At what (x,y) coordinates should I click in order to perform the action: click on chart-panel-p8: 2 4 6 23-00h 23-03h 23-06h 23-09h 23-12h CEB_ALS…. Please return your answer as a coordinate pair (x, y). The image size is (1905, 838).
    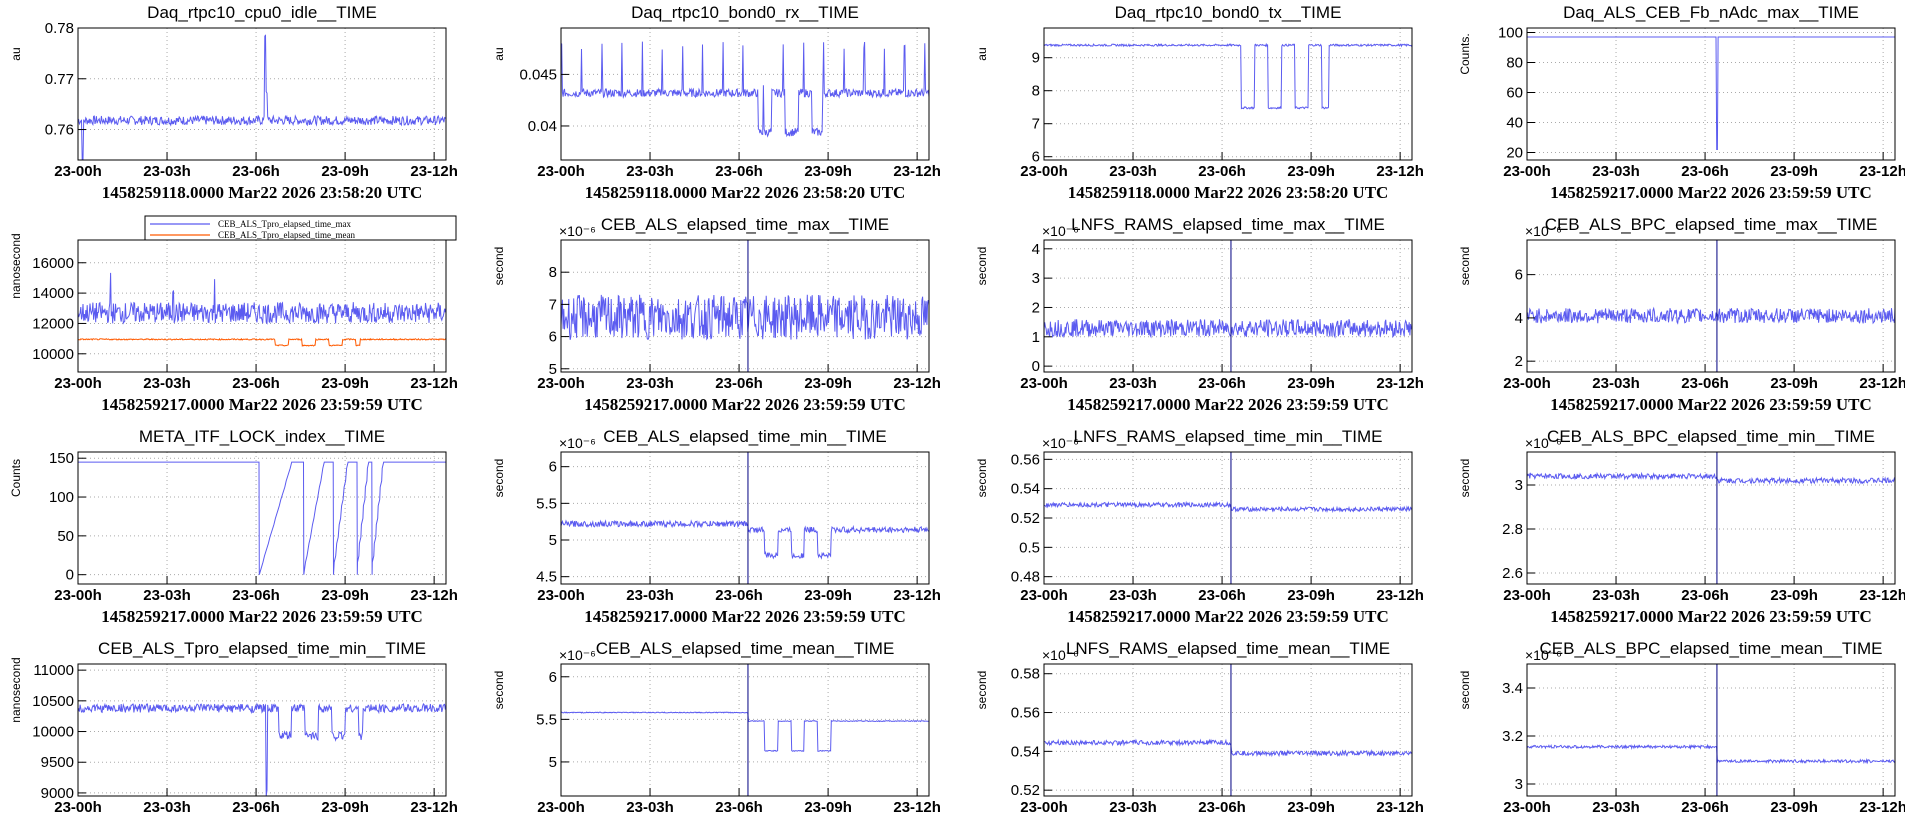
    Looking at the image, I should click on (1677, 313).